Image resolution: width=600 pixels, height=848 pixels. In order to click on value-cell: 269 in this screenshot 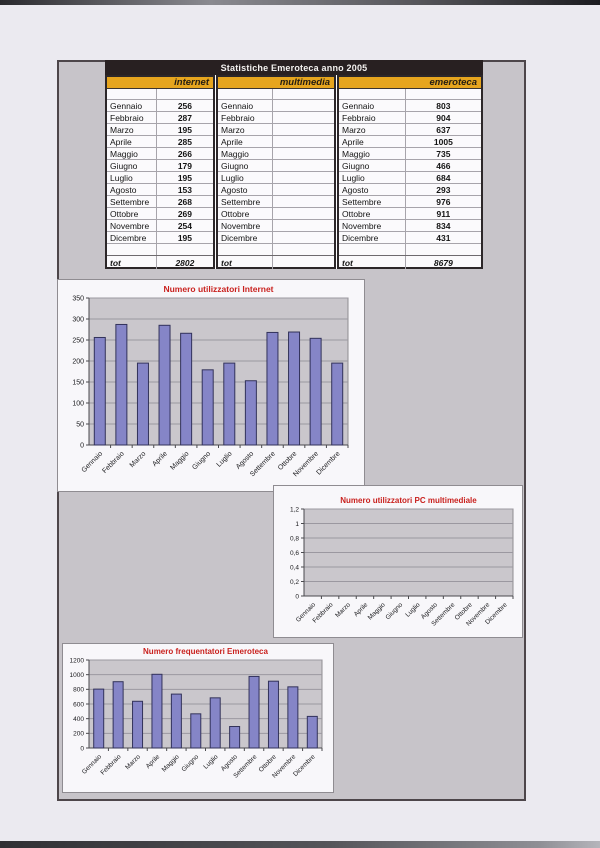, I will do `click(184, 213)`.